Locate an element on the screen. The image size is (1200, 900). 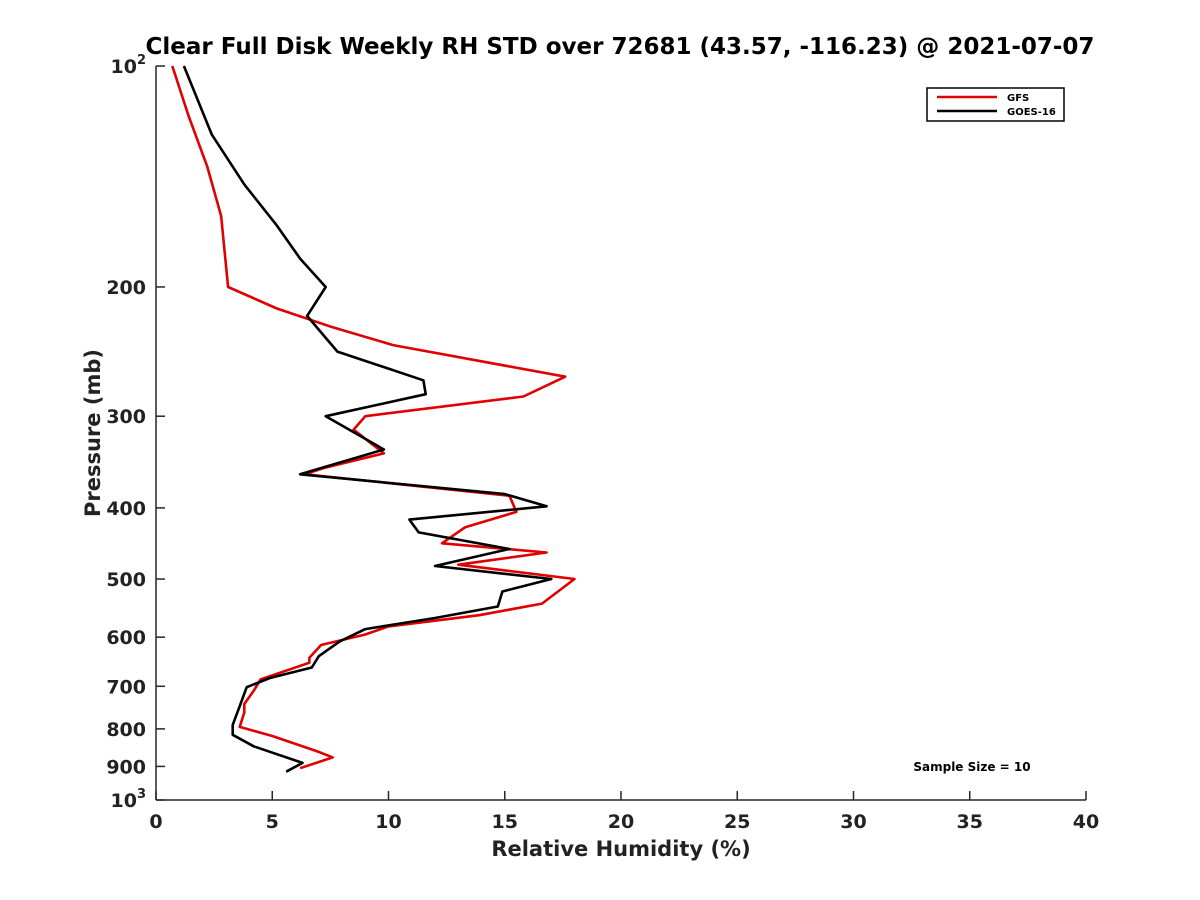
legend-box is located at coordinates (995, 104).